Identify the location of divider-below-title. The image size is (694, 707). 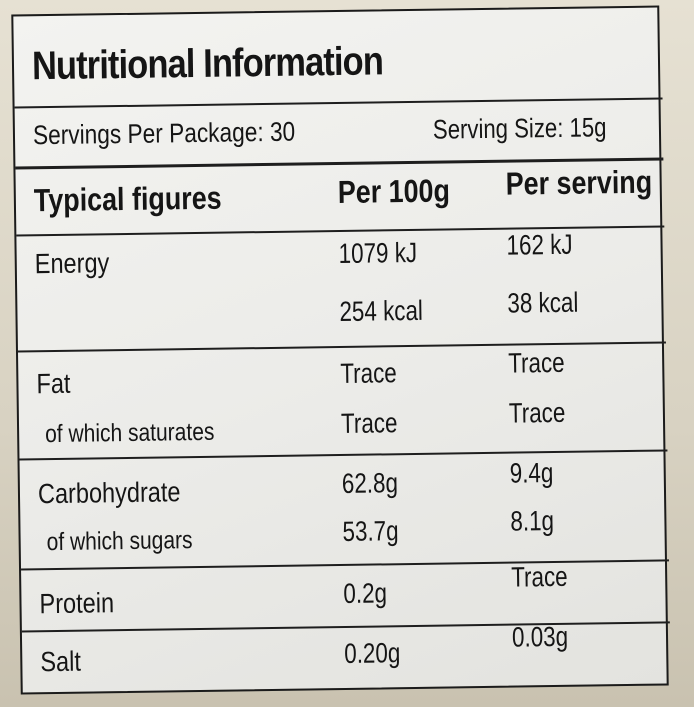
(338, 103).